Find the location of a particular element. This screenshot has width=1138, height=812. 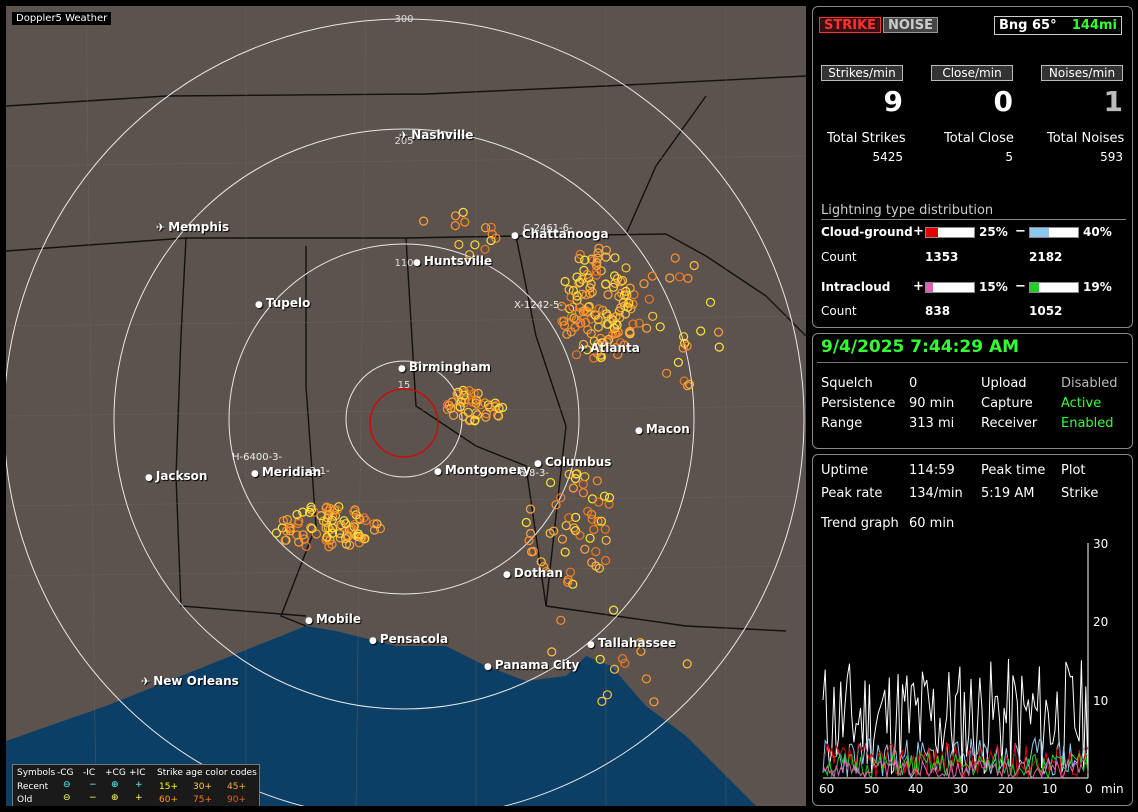

trend-x-tick-60: 60 is located at coordinates (827, 789).